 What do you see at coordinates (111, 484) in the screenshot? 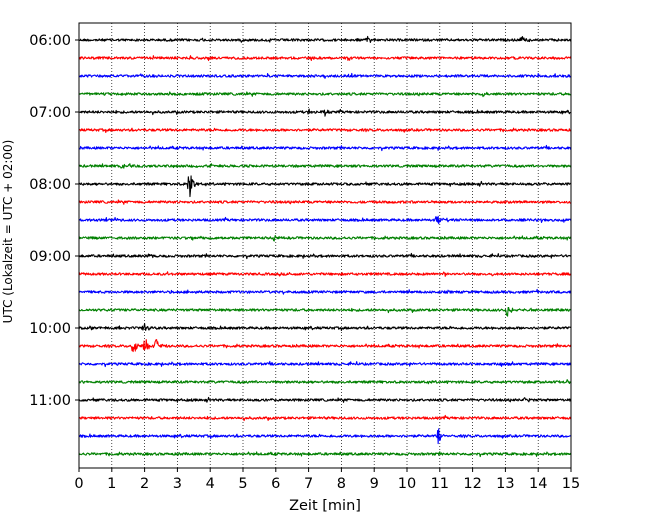
I see `x-tick-label: 1` at bounding box center [111, 484].